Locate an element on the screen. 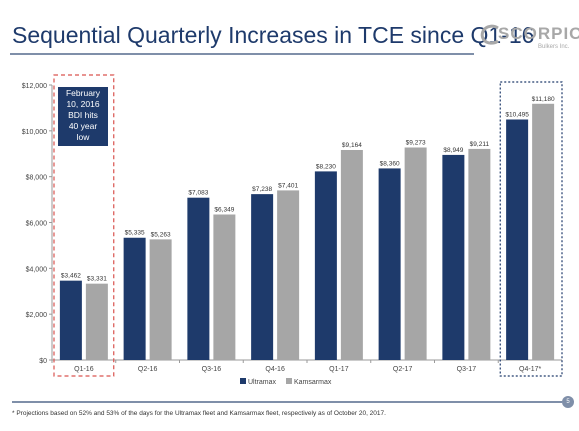 This screenshot has height=431, width=579. x-tick-label: Q1-17 is located at coordinates (339, 369).